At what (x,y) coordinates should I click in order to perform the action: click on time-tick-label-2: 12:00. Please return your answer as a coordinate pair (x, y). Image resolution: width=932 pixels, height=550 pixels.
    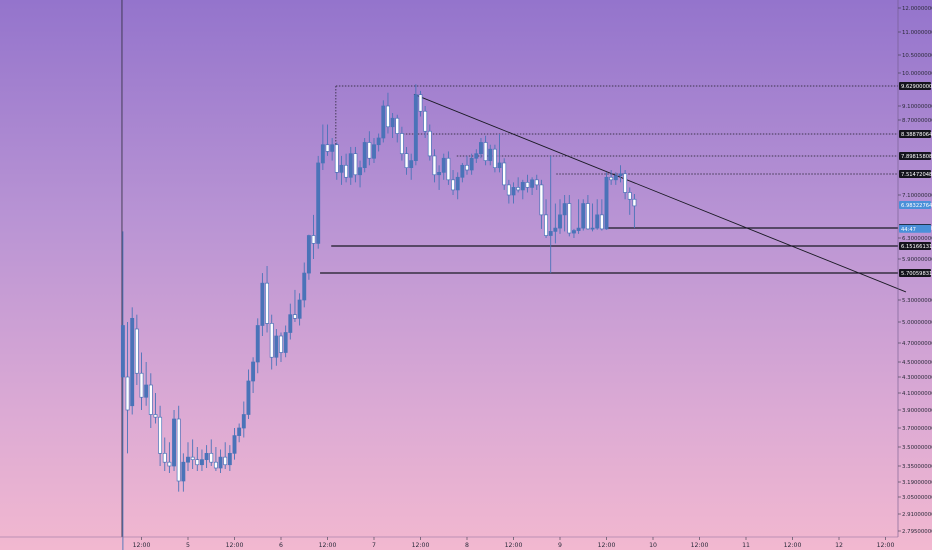
    Looking at the image, I should click on (235, 545).